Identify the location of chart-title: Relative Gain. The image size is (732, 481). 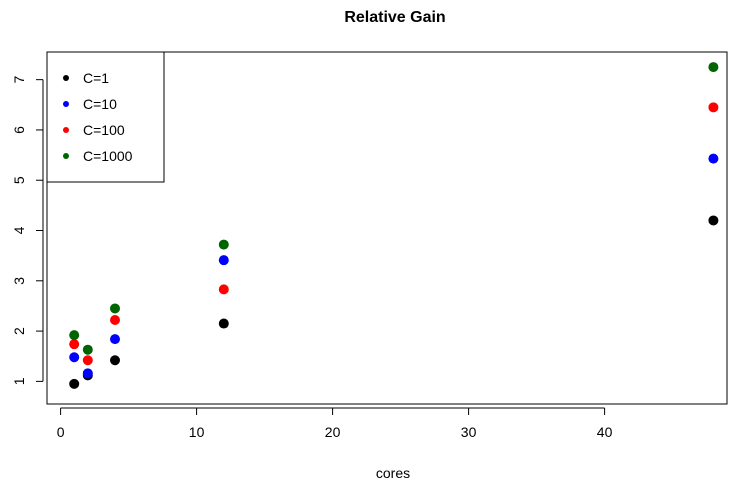
(394, 17).